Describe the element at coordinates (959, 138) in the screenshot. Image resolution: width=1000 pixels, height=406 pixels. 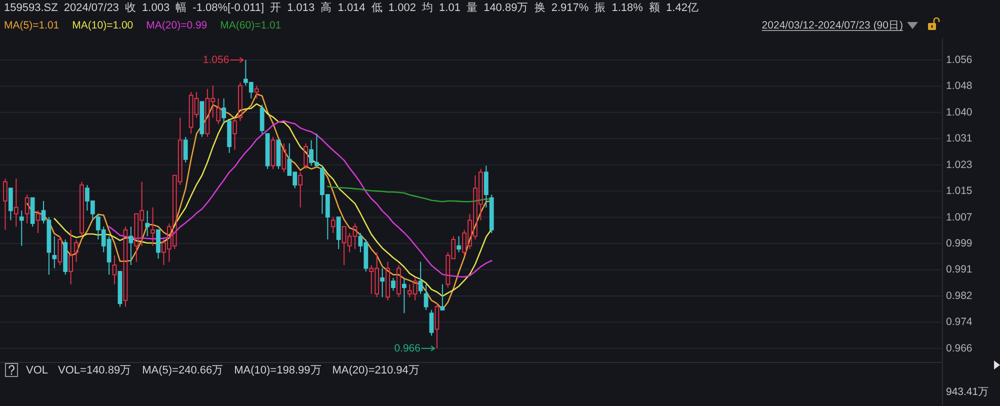
I see `ytick-label: 1.031` at that location.